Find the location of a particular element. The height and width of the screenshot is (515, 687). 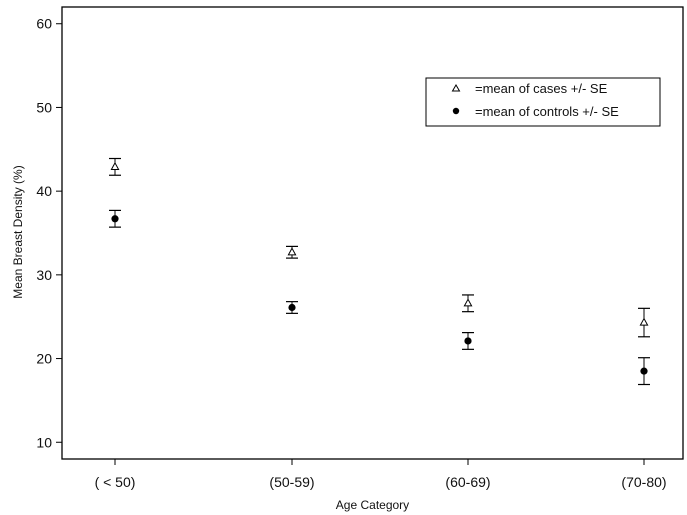

y-tick-label: 60 is located at coordinates (44, 24).